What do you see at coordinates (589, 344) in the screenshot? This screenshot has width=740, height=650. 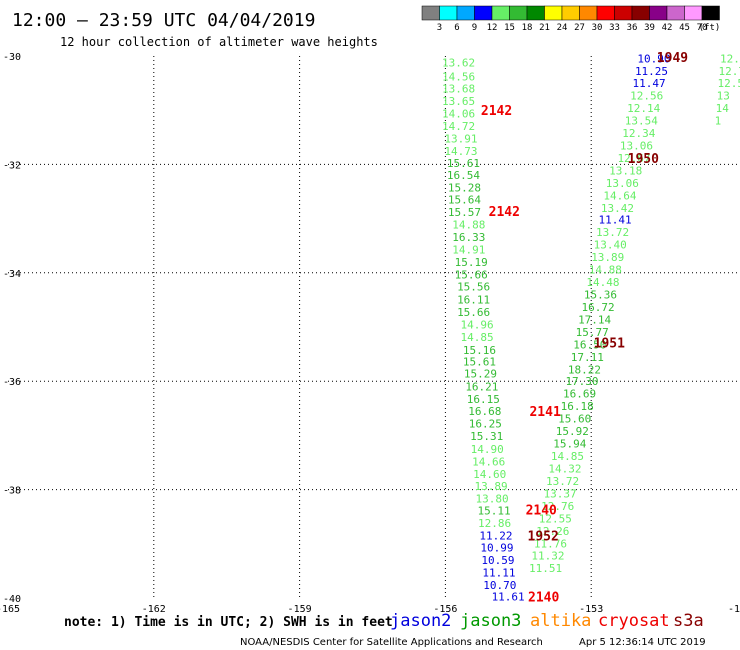 I see `data-point-label: 16.50` at bounding box center [589, 344].